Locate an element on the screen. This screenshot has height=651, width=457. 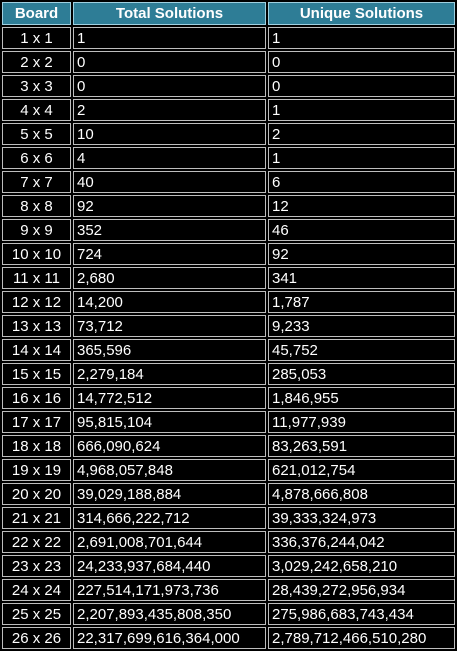
unique-solutions-cell: 12 is located at coordinates (361, 206).